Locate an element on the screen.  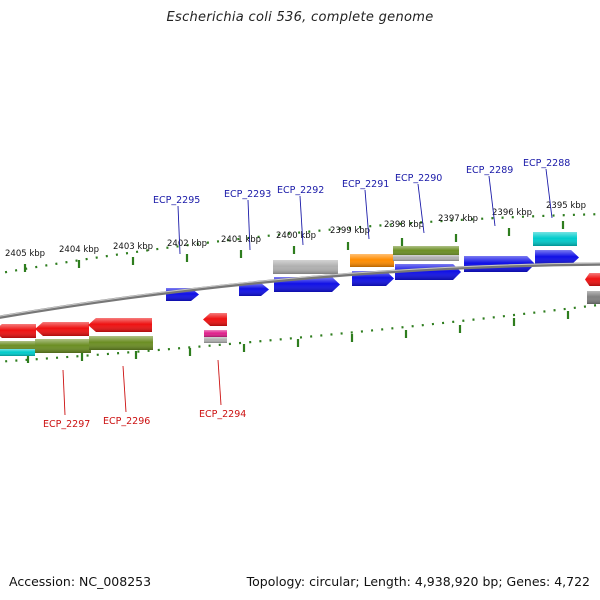
scale-label: 2403 kbp is located at coordinates (133, 247).